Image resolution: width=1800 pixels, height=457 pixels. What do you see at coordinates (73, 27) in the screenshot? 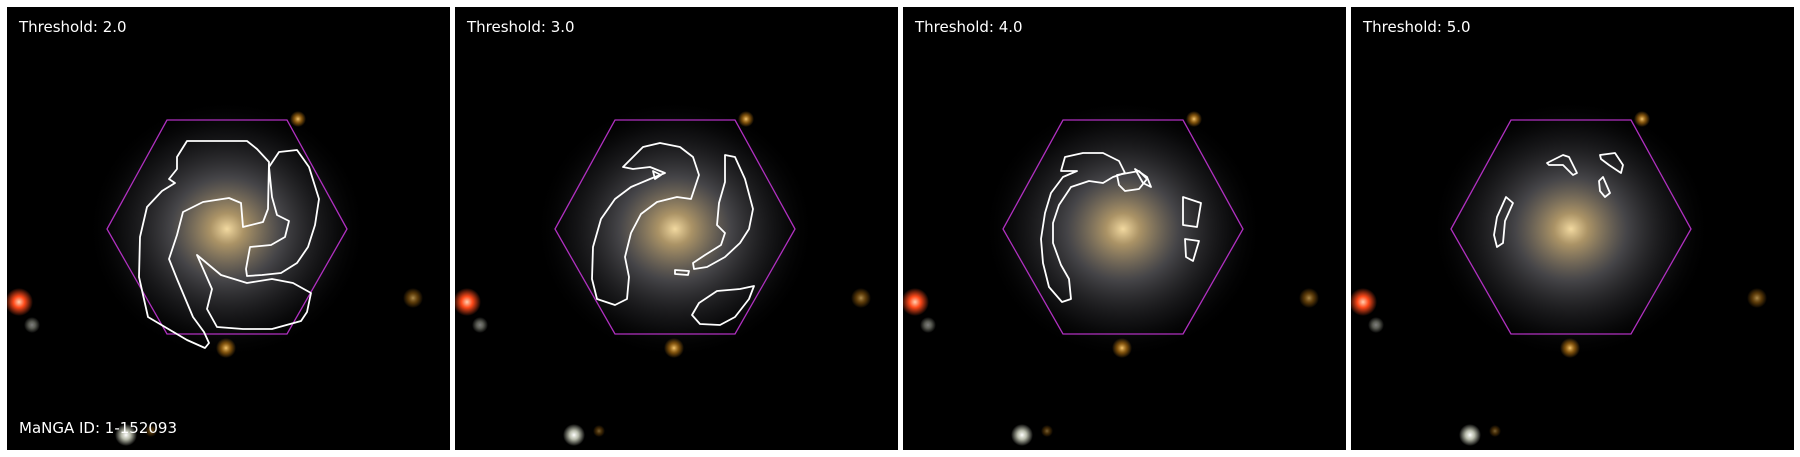
I see `threshold-label: Threshold: 2.0` at bounding box center [73, 27].